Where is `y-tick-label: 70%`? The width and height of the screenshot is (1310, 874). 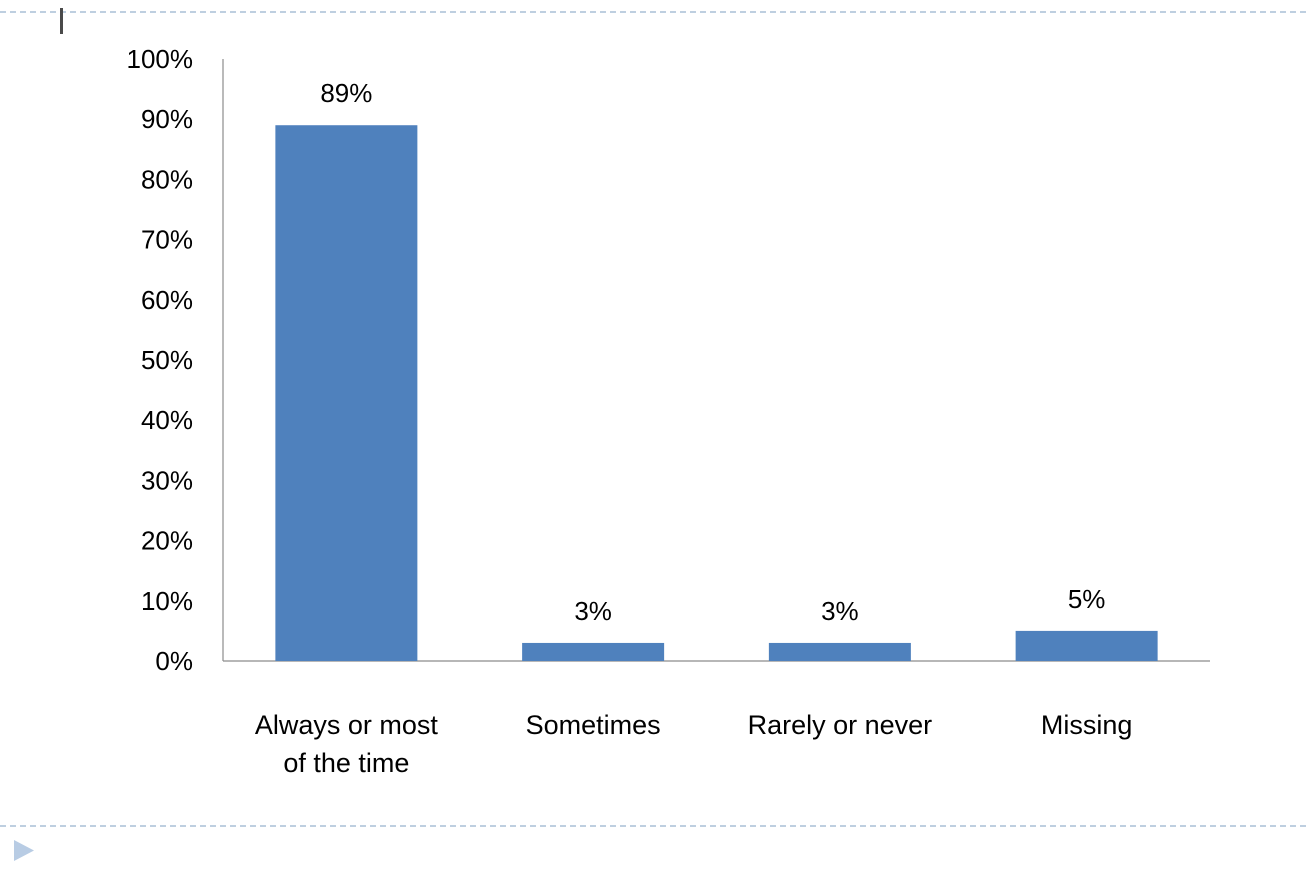
y-tick-label: 70% is located at coordinates (167, 240).